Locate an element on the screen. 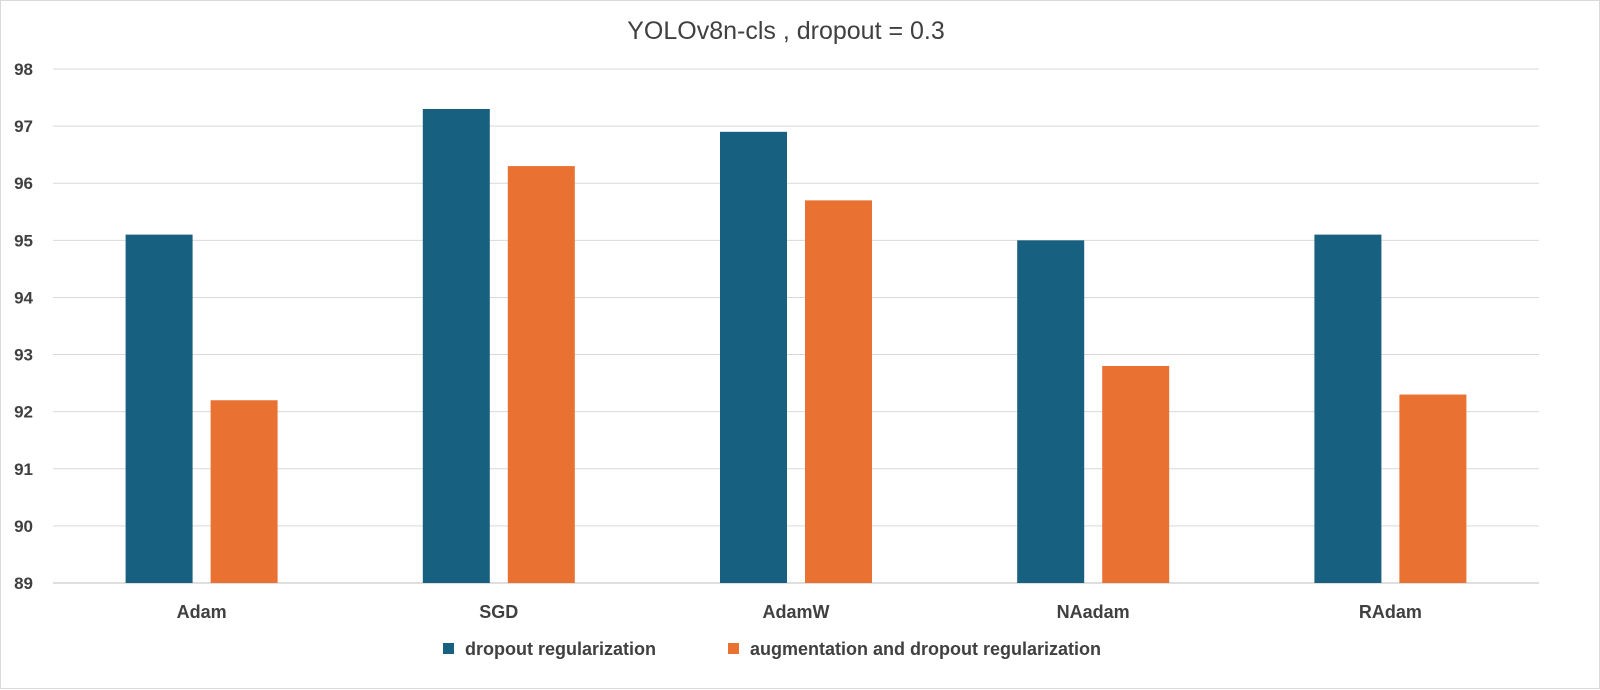 This screenshot has height=690, width=1600. legend-label: augmentation and dropout regularization is located at coordinates (925, 649).